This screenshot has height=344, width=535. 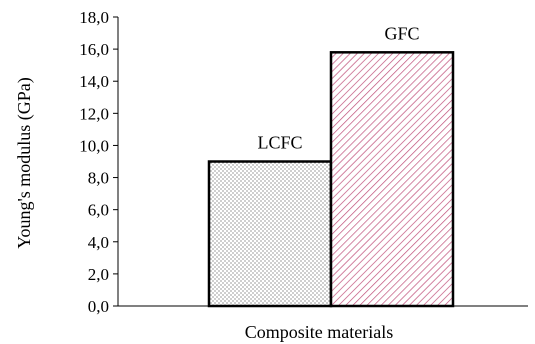 What do you see at coordinates (24, 162) in the screenshot?
I see `y-axis-title: Young's modulus (GPa)` at bounding box center [24, 162].